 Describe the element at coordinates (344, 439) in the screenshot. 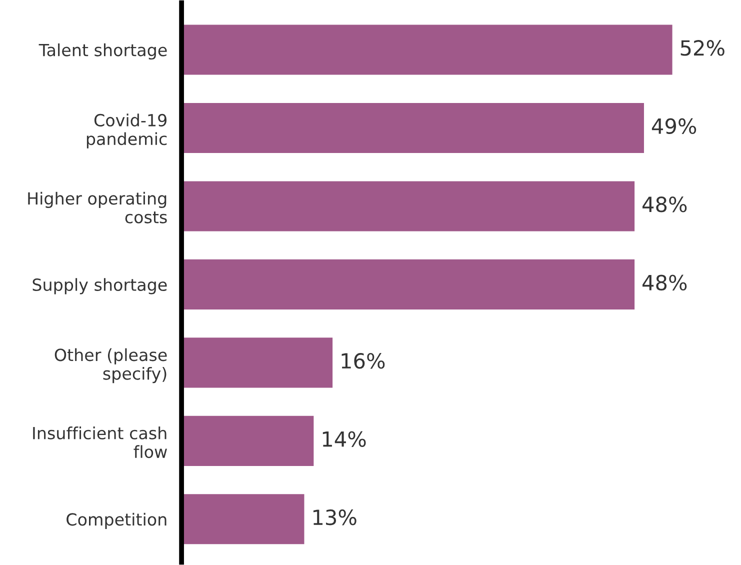

I see `data-label: 14%` at that location.